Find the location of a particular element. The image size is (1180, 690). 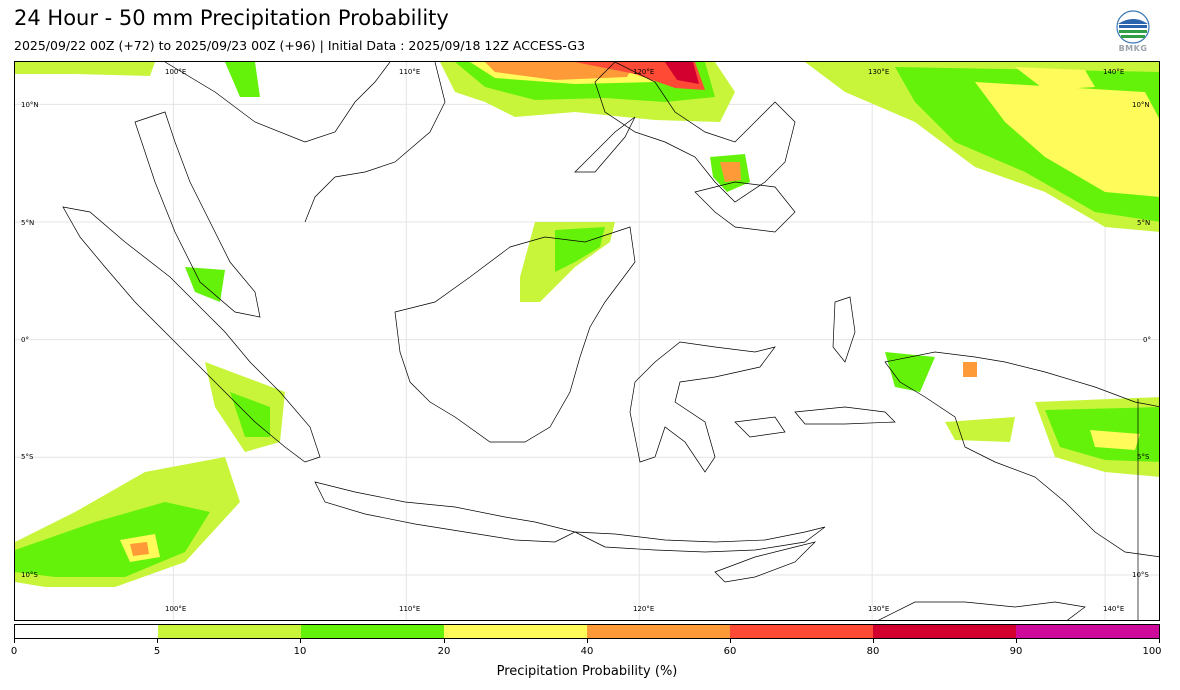

coast-java is located at coordinates (445, 512).